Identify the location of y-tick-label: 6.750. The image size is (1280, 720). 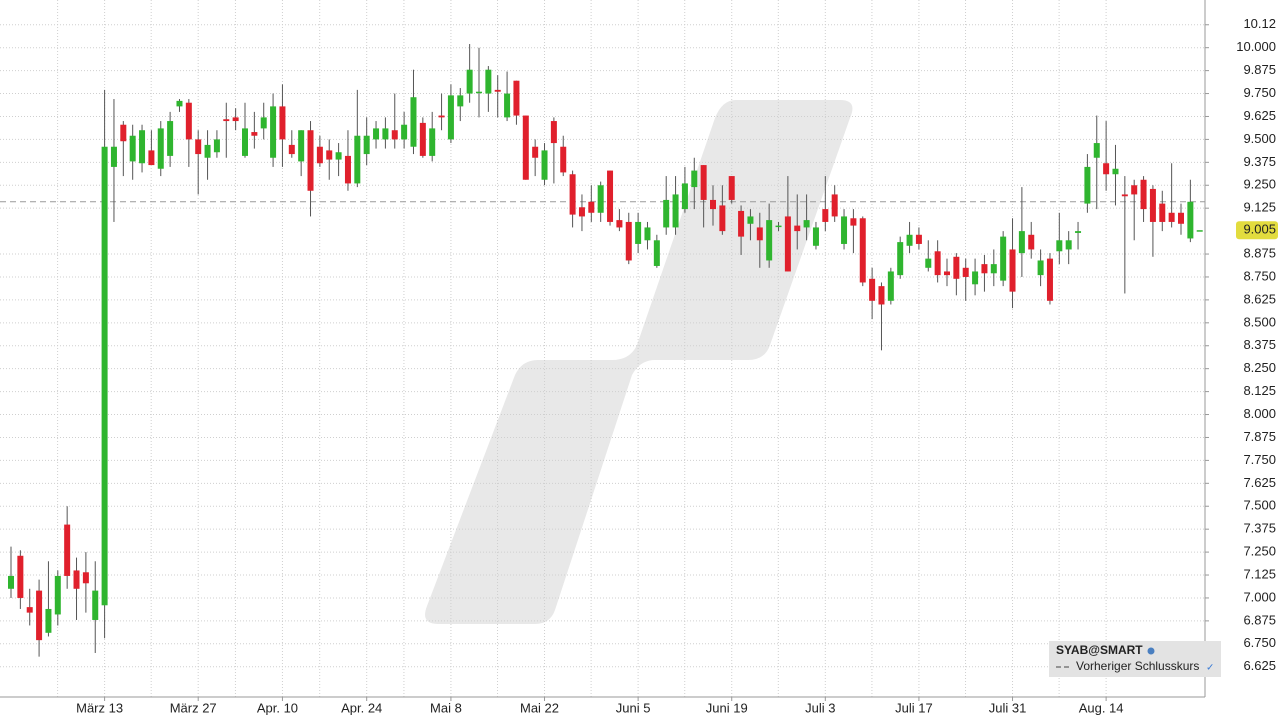
(1259, 642).